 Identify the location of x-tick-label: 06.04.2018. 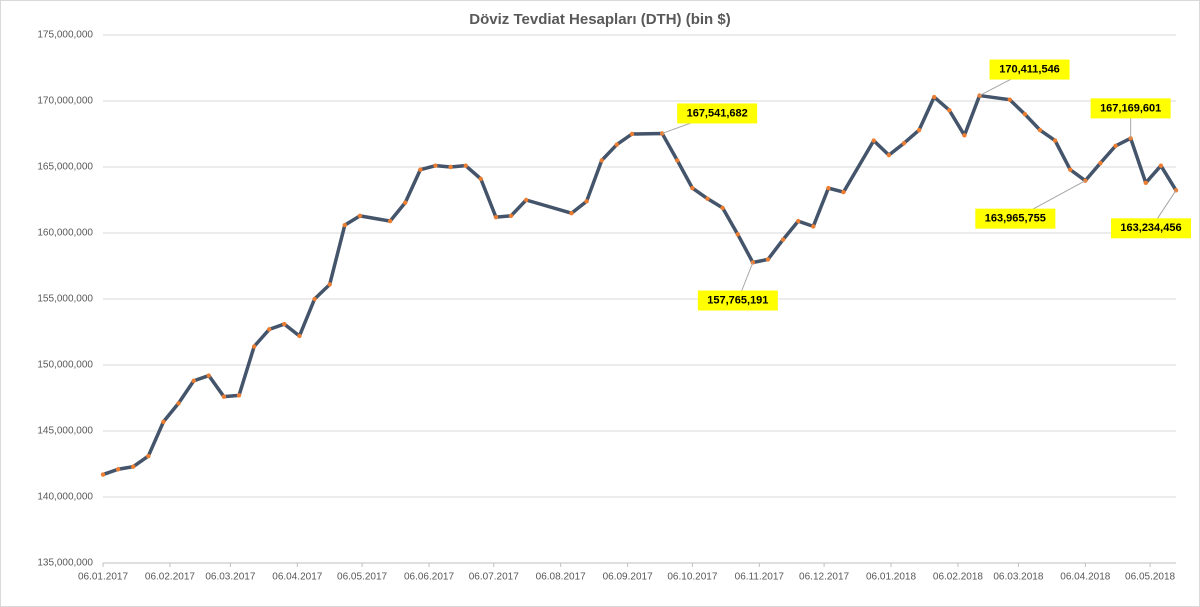
(1085, 577).